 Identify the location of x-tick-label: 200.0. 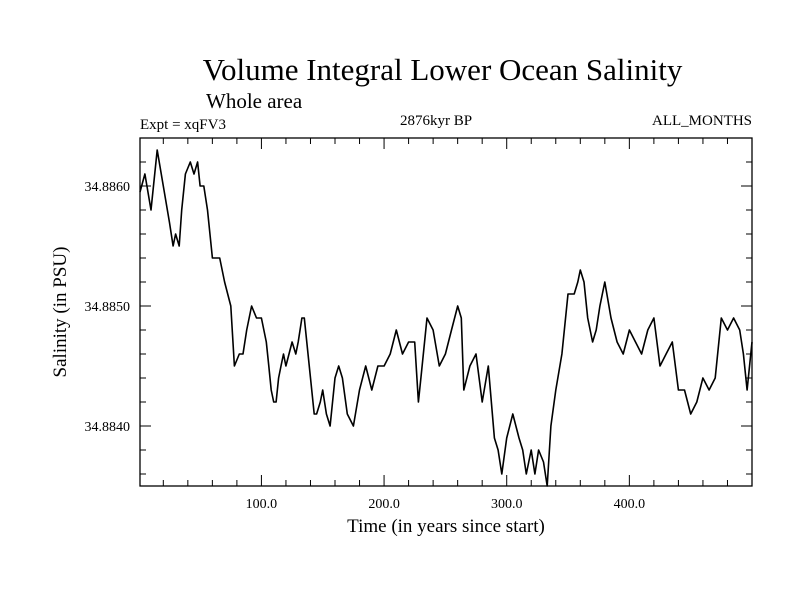
(384, 504).